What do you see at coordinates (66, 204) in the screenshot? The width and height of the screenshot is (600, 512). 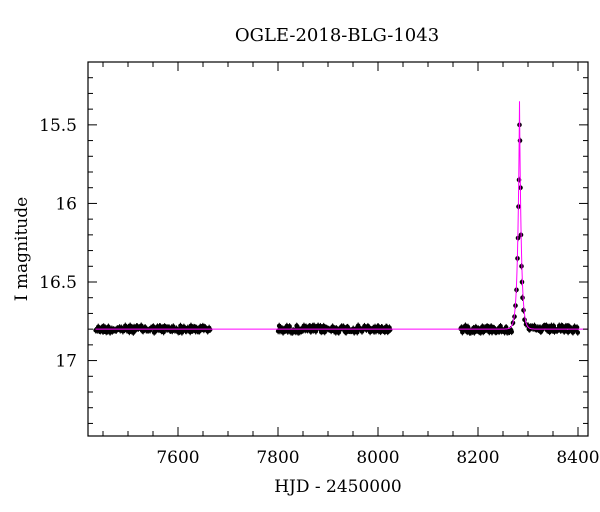 I see `y-tick-label: 16` at bounding box center [66, 204].